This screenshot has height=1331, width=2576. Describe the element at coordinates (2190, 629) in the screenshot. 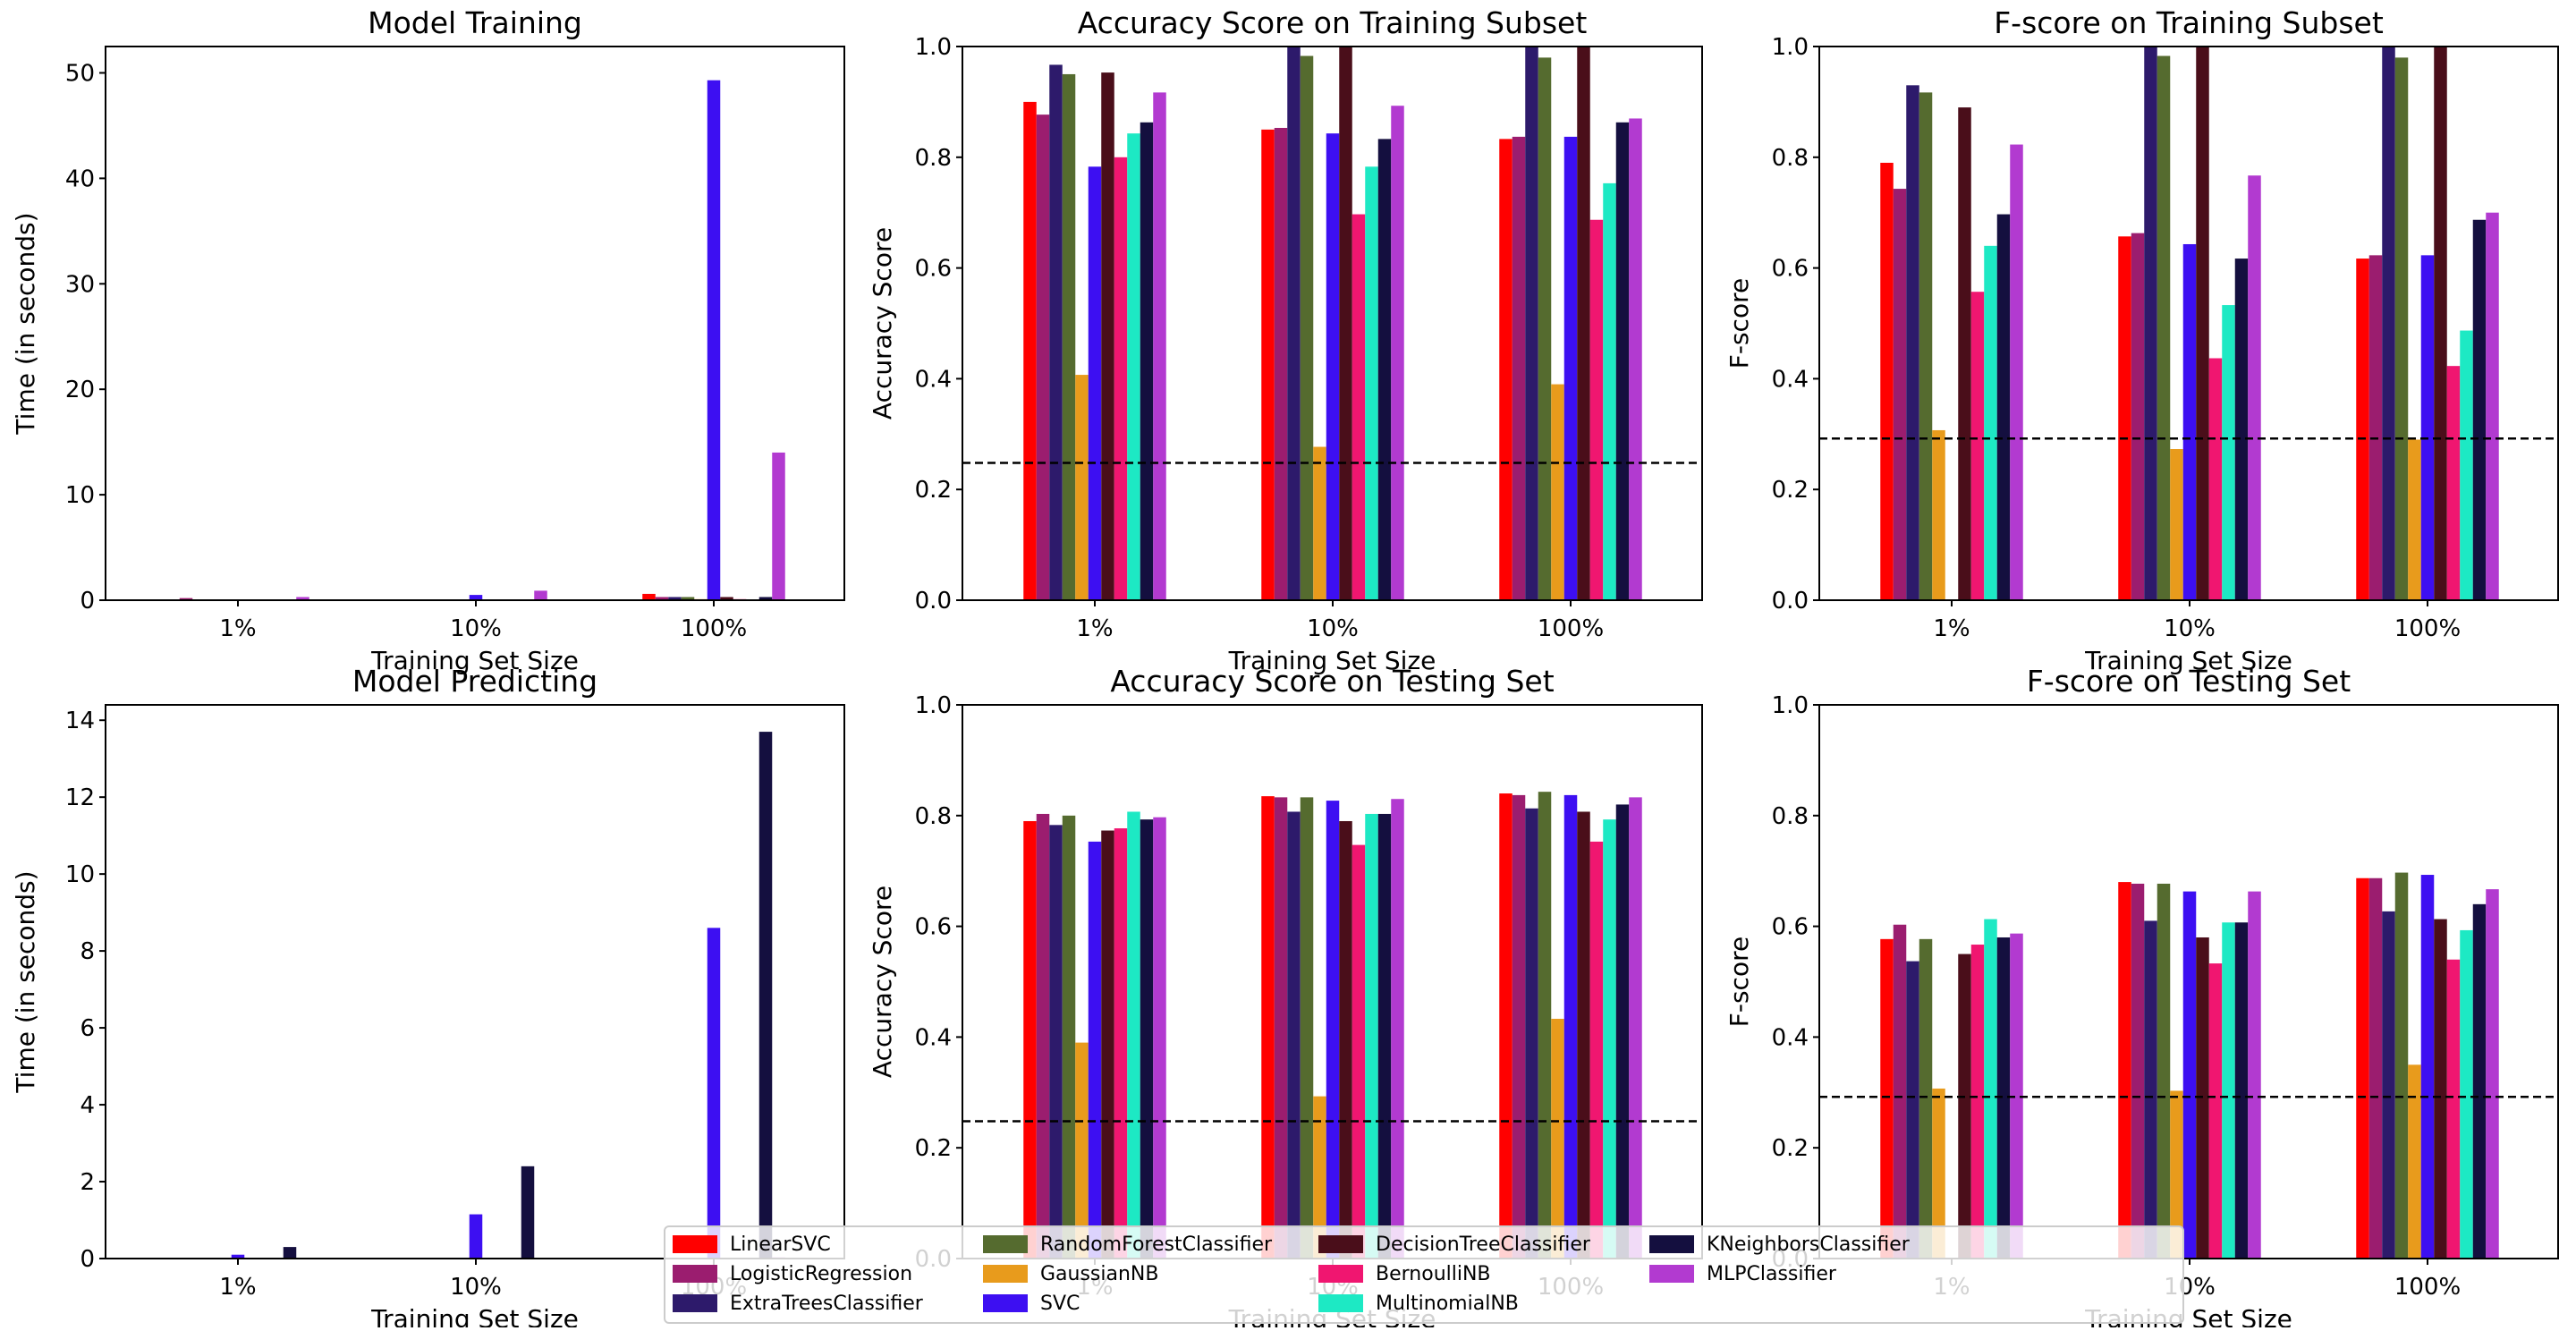

I see `x-tick-label-2-1: 10%` at that location.